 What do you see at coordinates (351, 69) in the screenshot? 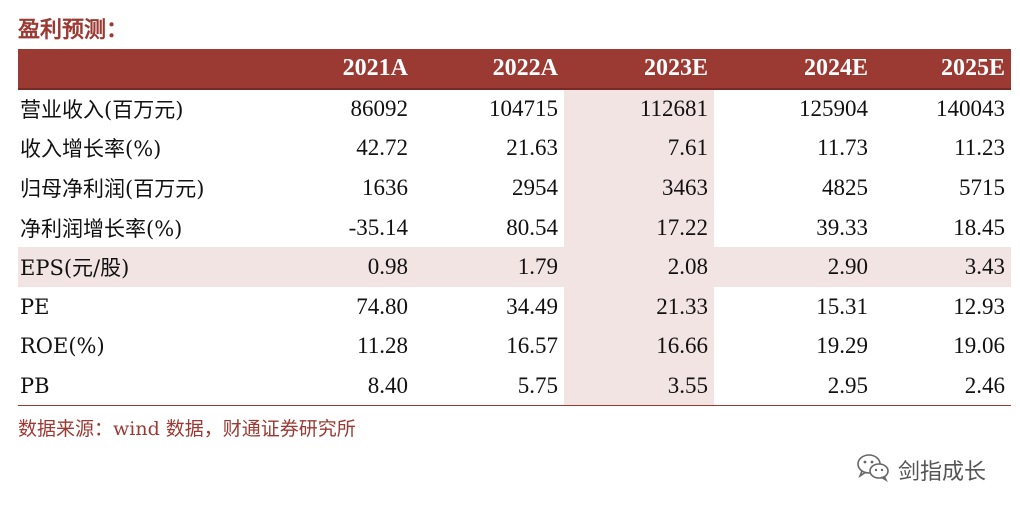
I see `column-header: 2021A` at bounding box center [351, 69].